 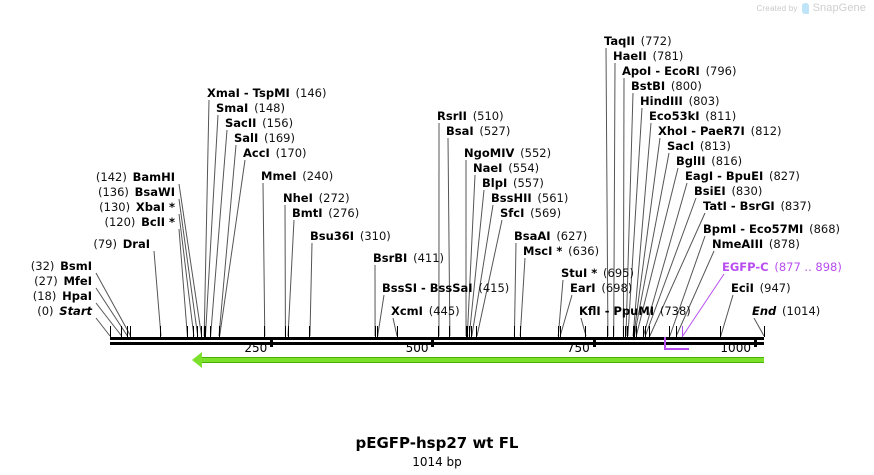 What do you see at coordinates (139, 222) in the screenshot?
I see `enzyme-label: (120) BclI *` at bounding box center [139, 222].